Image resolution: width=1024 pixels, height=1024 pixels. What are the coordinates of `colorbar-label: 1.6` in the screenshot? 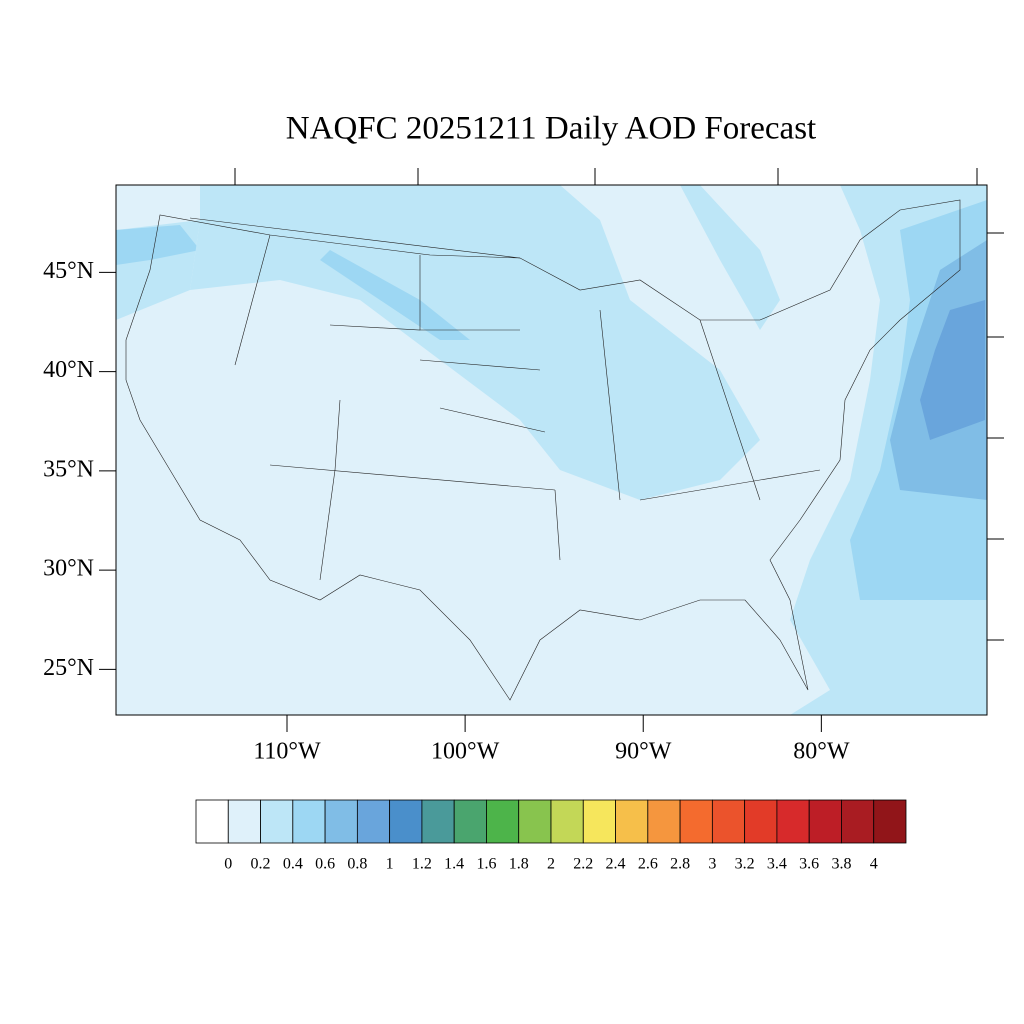 It's located at (486, 864).